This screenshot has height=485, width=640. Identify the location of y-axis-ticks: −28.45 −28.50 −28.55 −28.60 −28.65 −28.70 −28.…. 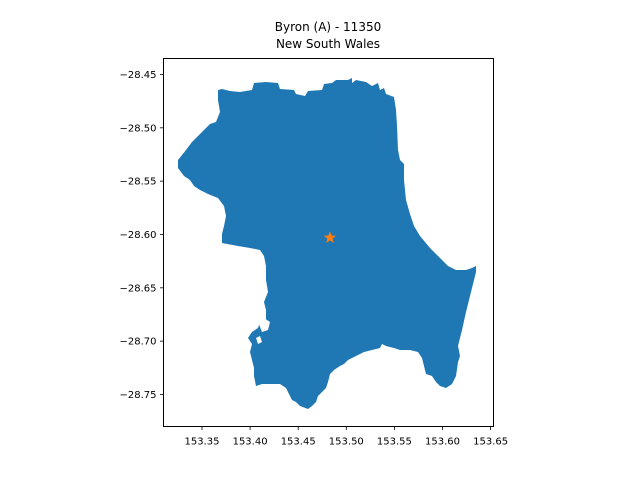
(141, 235).